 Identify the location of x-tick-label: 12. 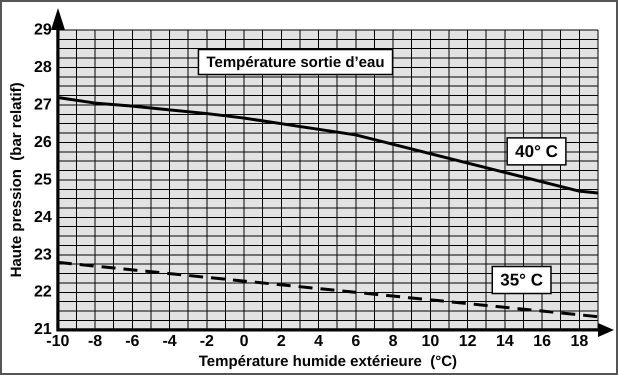
(467, 341).